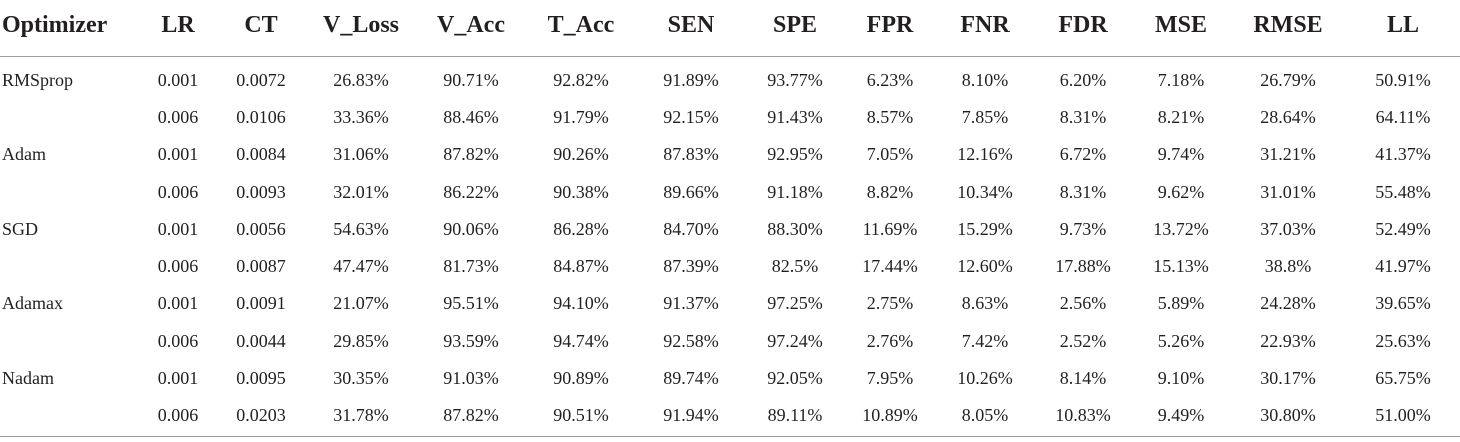  Describe the element at coordinates (691, 378) in the screenshot. I see `cell-sen: 89.74%` at that location.